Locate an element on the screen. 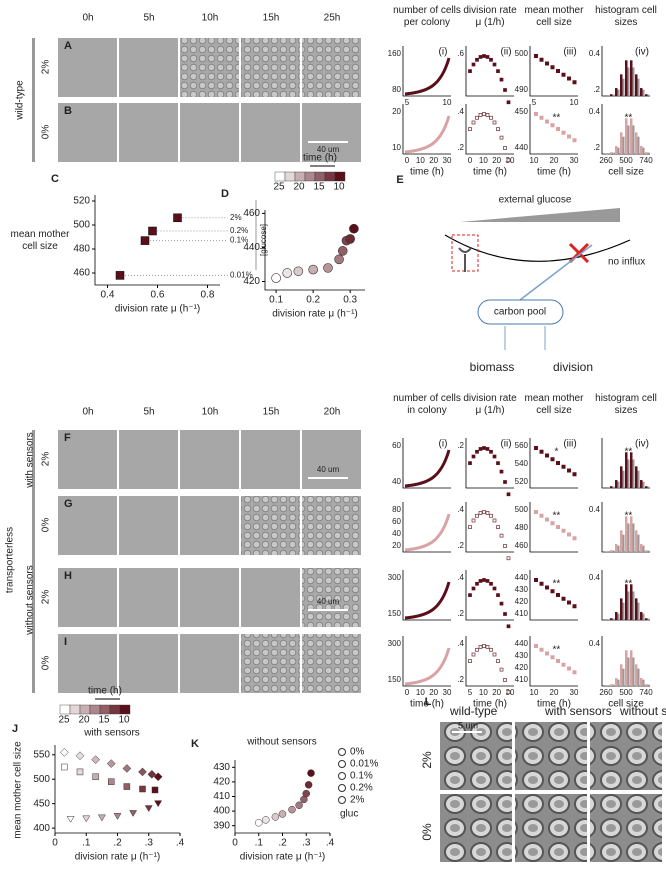  annotation: ** is located at coordinates (629, 516).